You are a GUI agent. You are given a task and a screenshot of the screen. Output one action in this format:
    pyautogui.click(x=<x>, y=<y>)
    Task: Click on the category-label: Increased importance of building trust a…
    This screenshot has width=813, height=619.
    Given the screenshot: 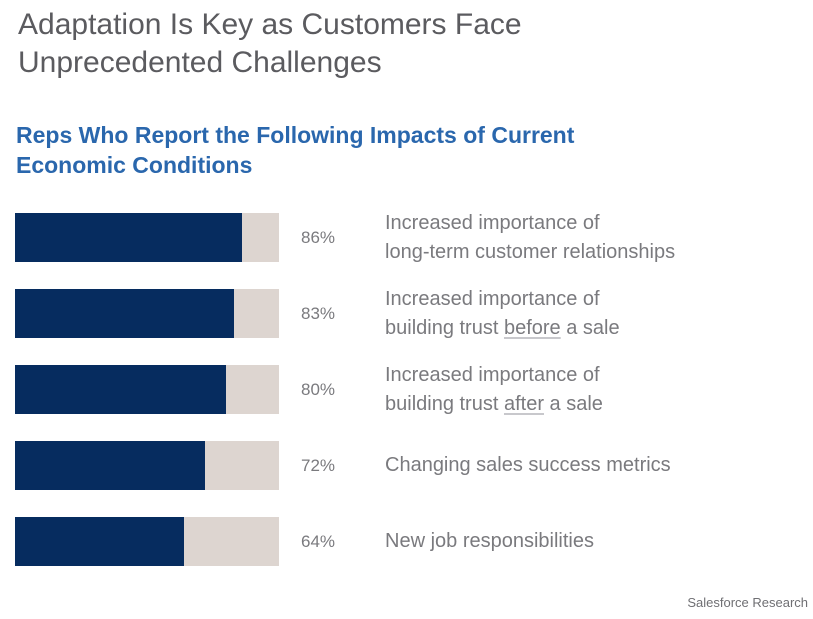 What is the action you would take?
    pyautogui.click(x=494, y=389)
    